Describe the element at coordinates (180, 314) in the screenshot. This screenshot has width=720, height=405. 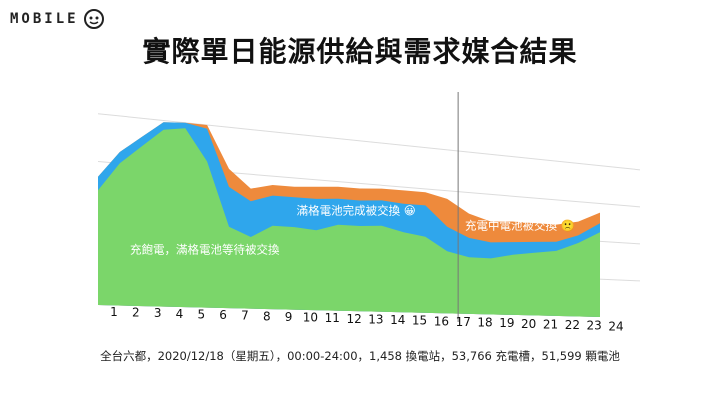
I see `x-tick-label: 4` at that location.